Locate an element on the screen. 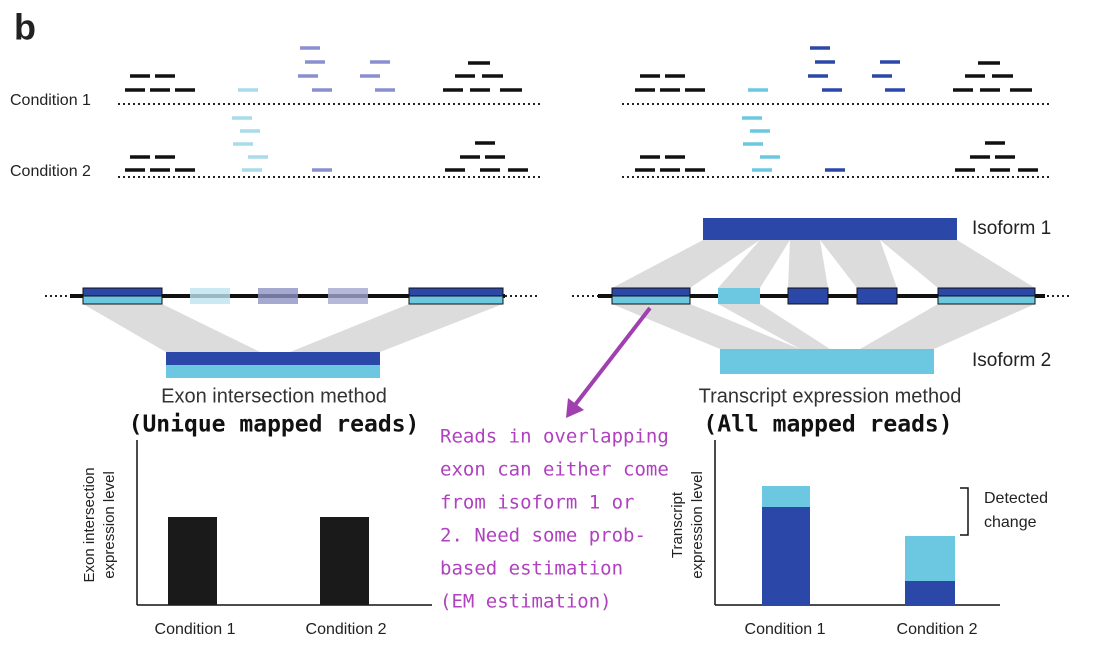 The height and width of the screenshot is (652, 1110). method-label: Transcript expression method is located at coordinates (830, 396).